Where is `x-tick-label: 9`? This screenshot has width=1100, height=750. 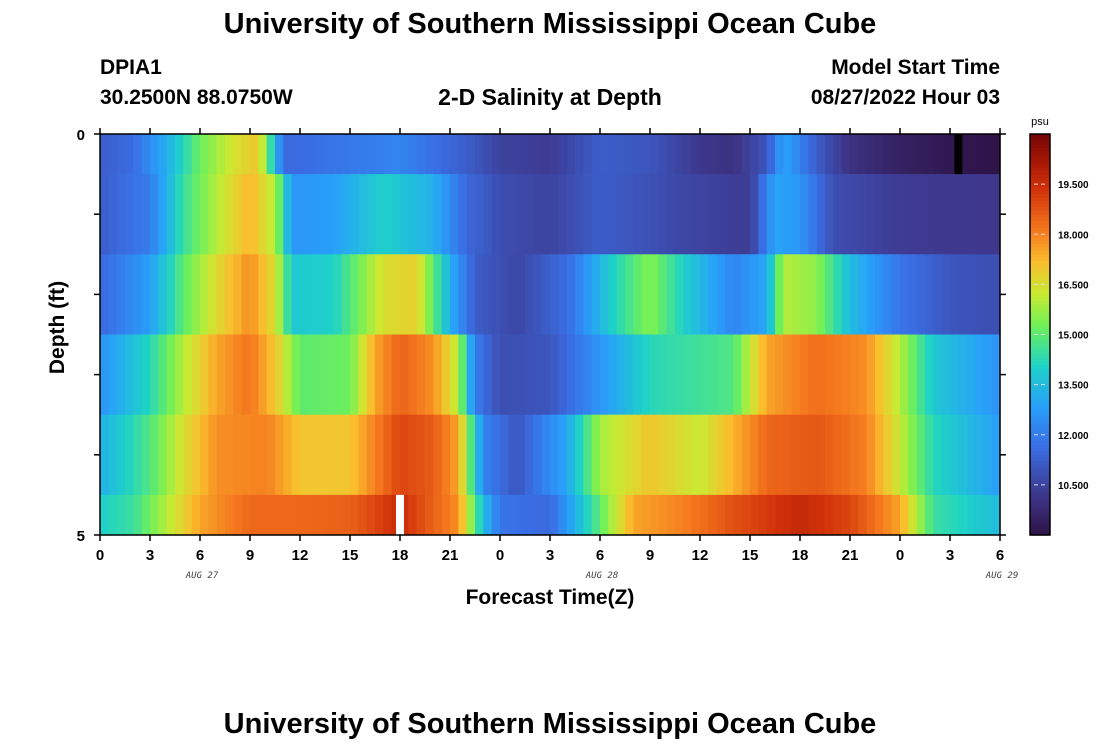
x-tick-label: 9 is located at coordinates (650, 555).